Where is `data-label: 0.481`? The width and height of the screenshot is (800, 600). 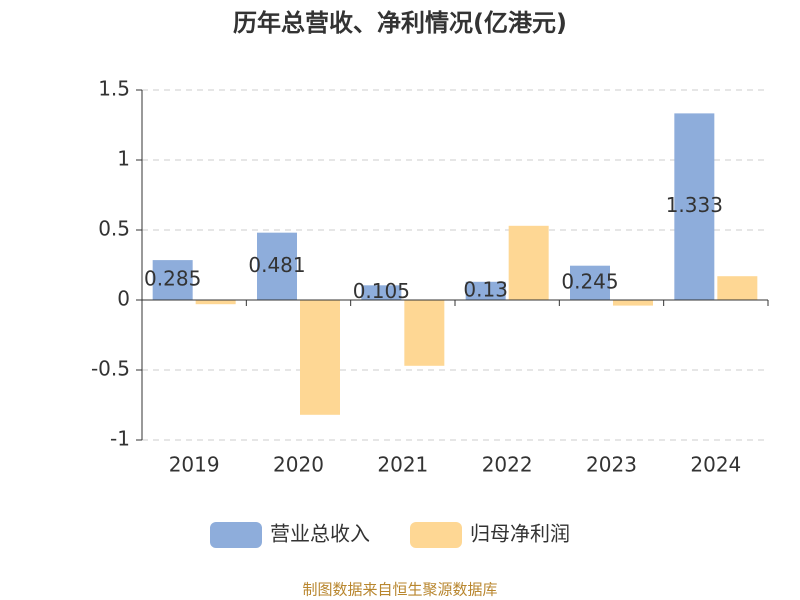
data-label: 0.481 is located at coordinates (276, 265).